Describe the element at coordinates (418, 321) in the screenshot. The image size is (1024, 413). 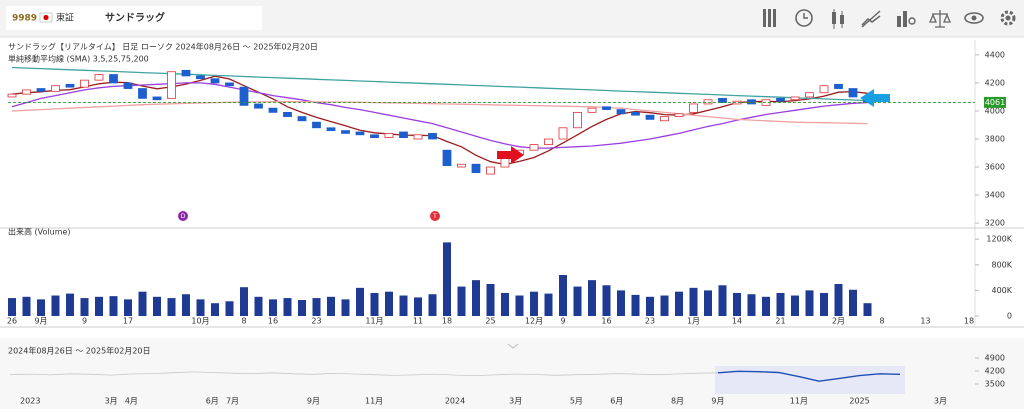
I see `x-tick-label: 11` at that location.